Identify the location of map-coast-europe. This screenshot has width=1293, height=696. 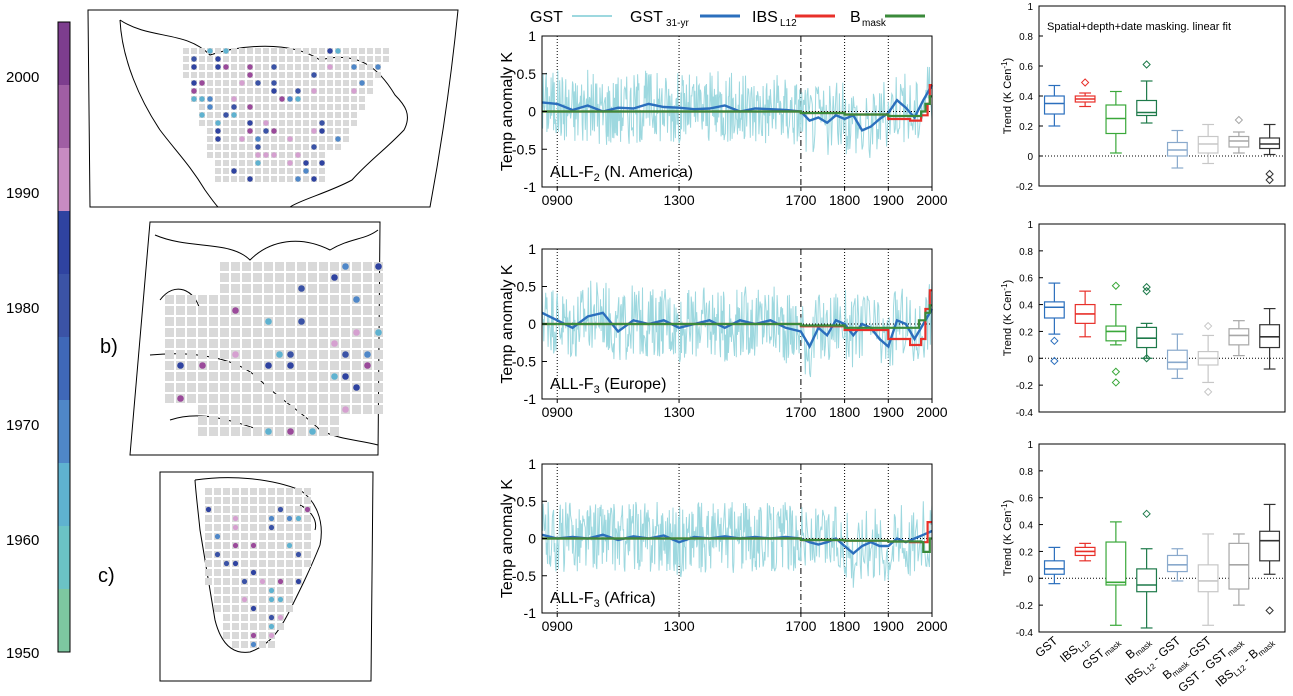
(264, 337).